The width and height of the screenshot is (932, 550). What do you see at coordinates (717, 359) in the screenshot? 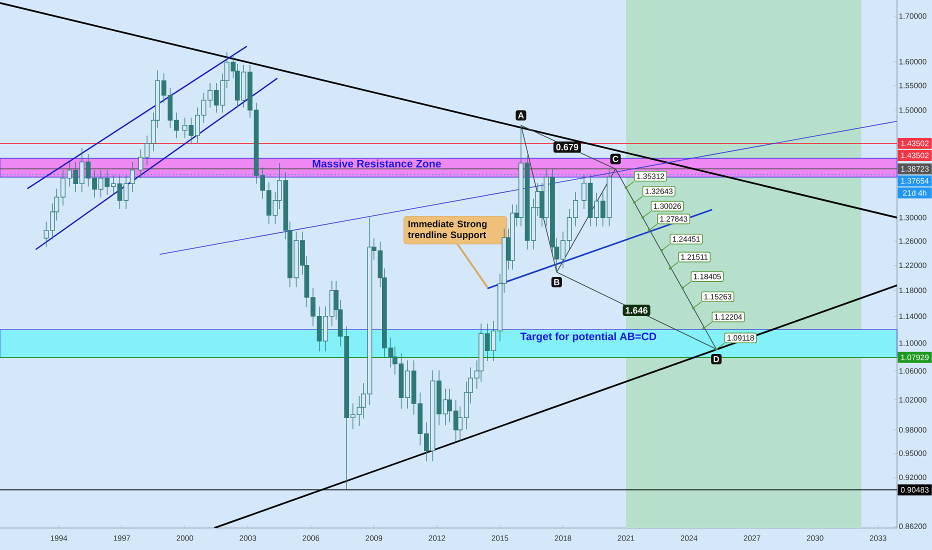
I see `annotation: D` at bounding box center [717, 359].